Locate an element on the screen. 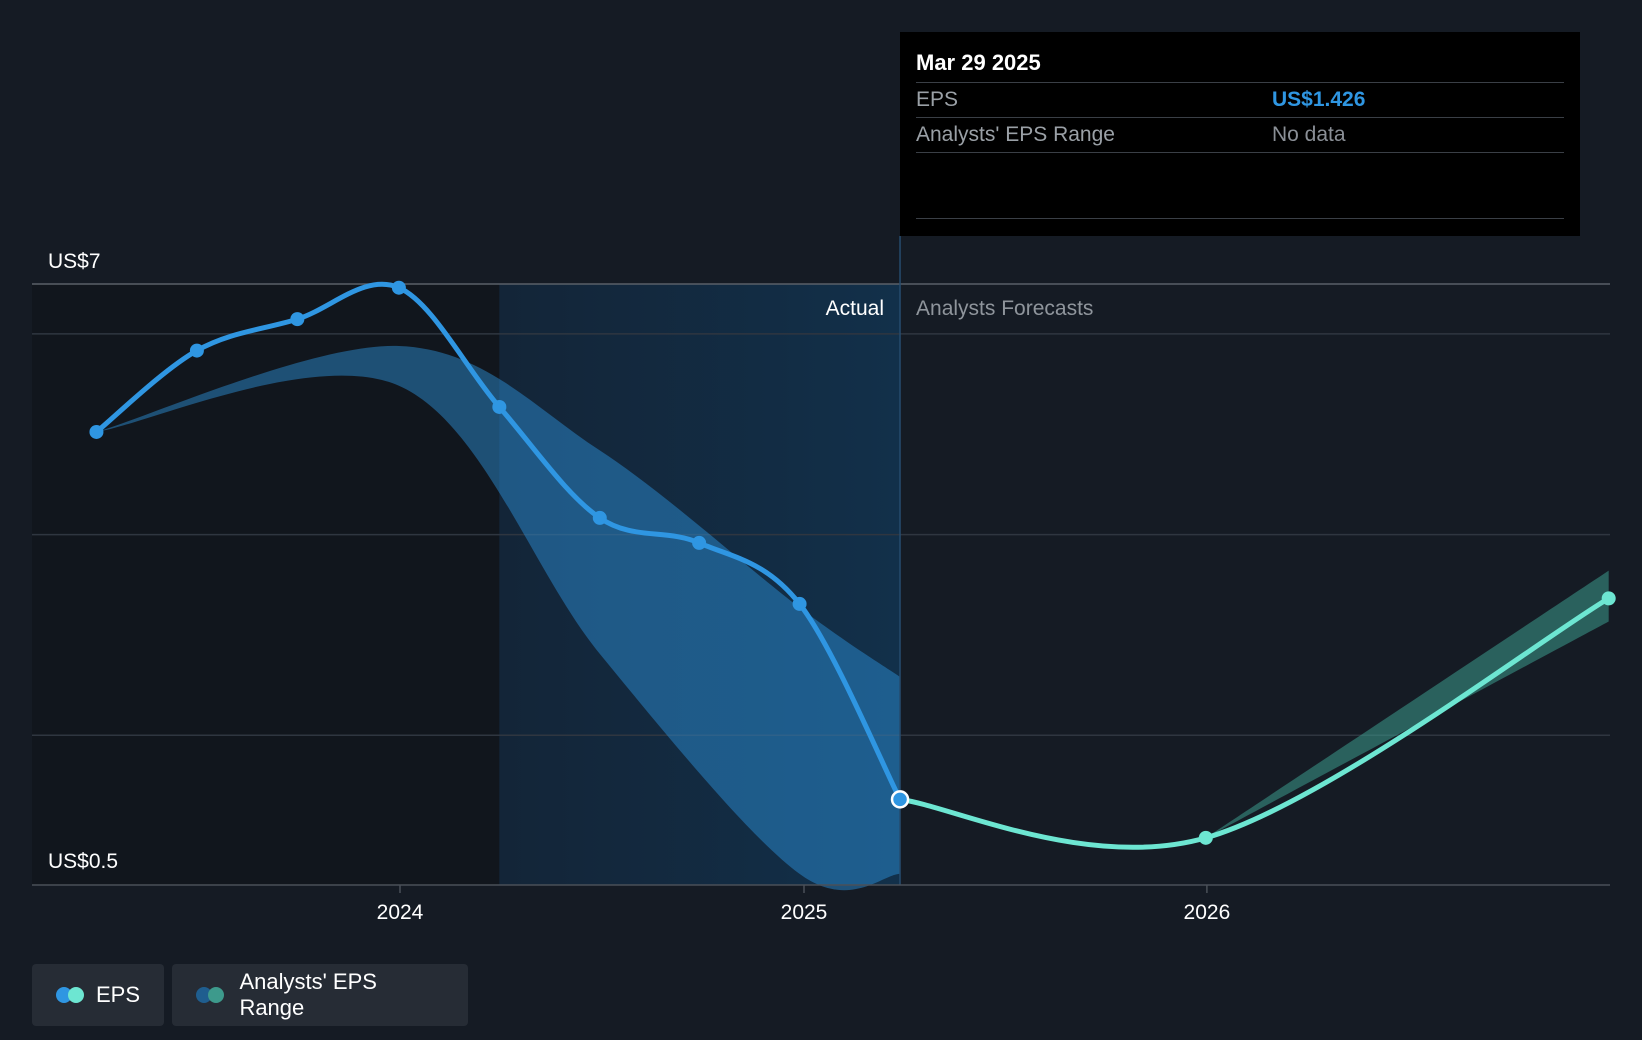  tooltip-range-label: Analysts' EPS Range is located at coordinates (1015, 134).